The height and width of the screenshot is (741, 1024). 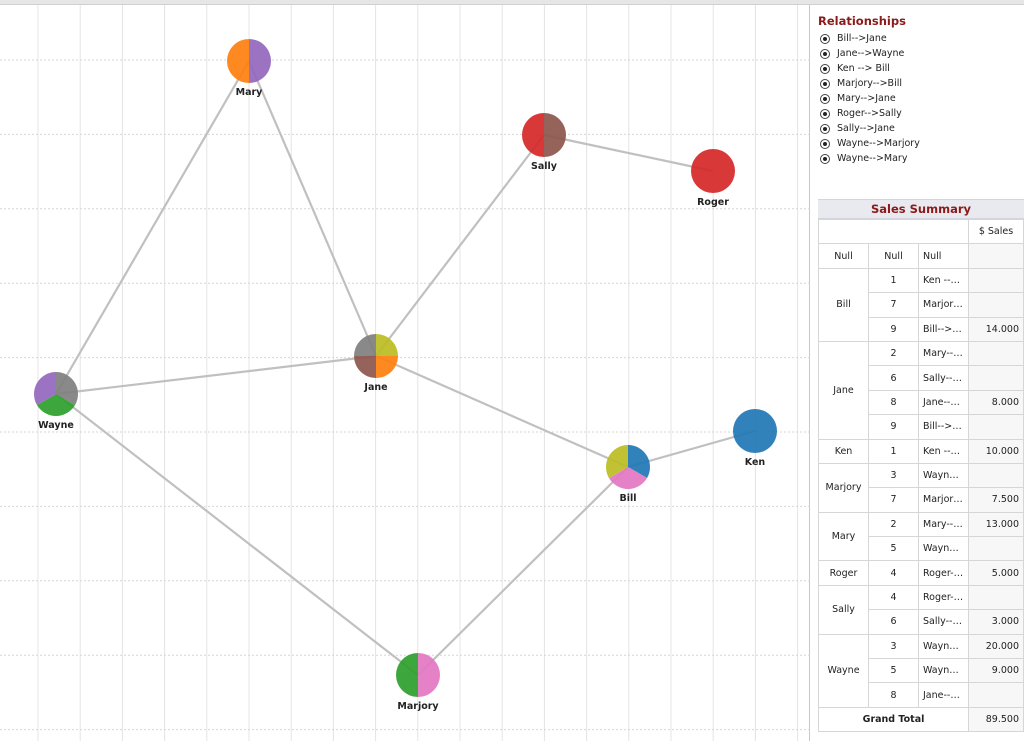 What do you see at coordinates (943, 695) in the screenshot?
I see `table-cell: Jane-->Way..` at bounding box center [943, 695].